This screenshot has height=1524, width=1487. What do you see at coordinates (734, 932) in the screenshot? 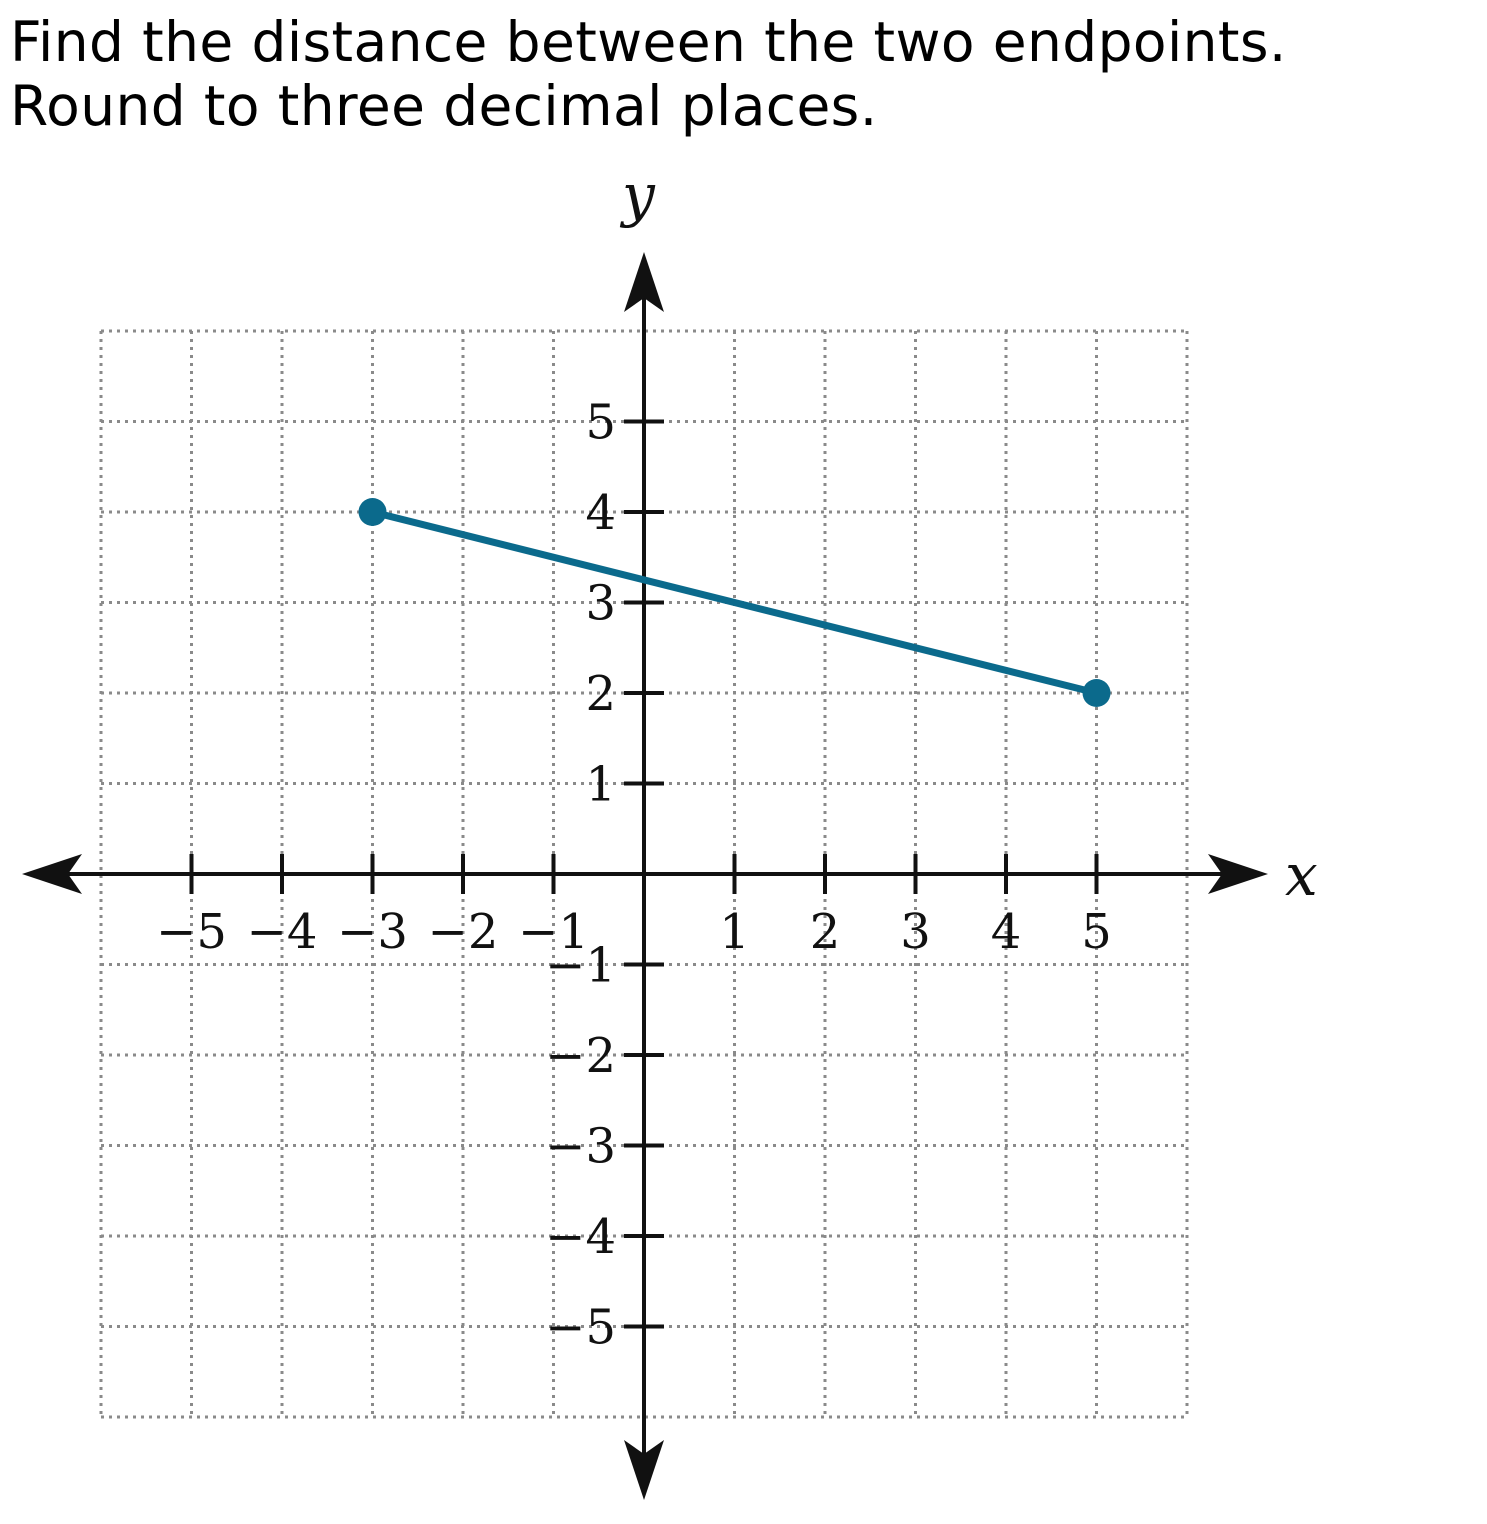
I see `x-tick-label: 1` at bounding box center [734, 932].